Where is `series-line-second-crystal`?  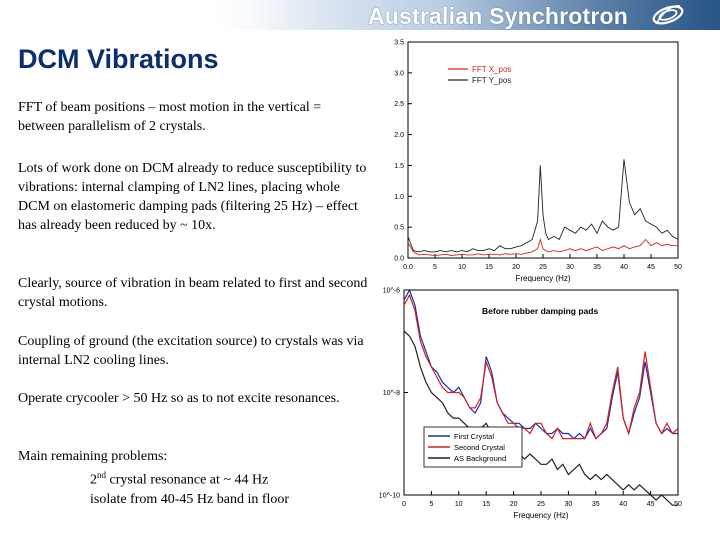 series-line-second-crystal is located at coordinates (541, 366).